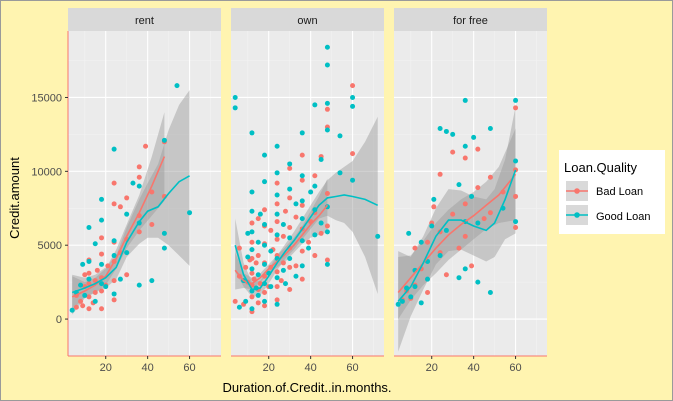 The image size is (673, 401). What do you see at coordinates (148, 368) in the screenshot?
I see `x-tick-label: 40` at bounding box center [148, 368].